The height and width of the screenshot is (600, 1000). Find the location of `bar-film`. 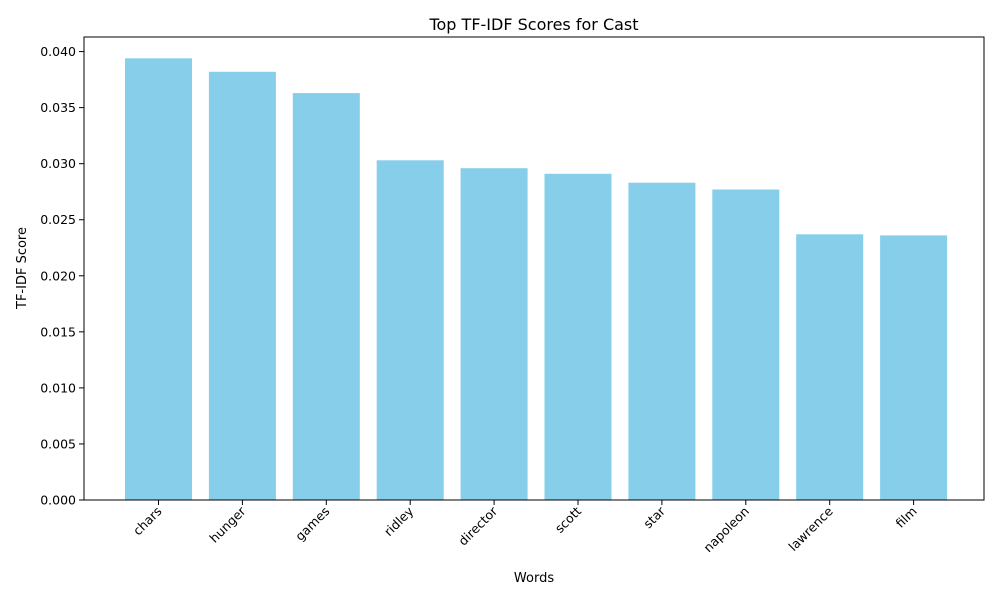

bar-film is located at coordinates (914, 367).